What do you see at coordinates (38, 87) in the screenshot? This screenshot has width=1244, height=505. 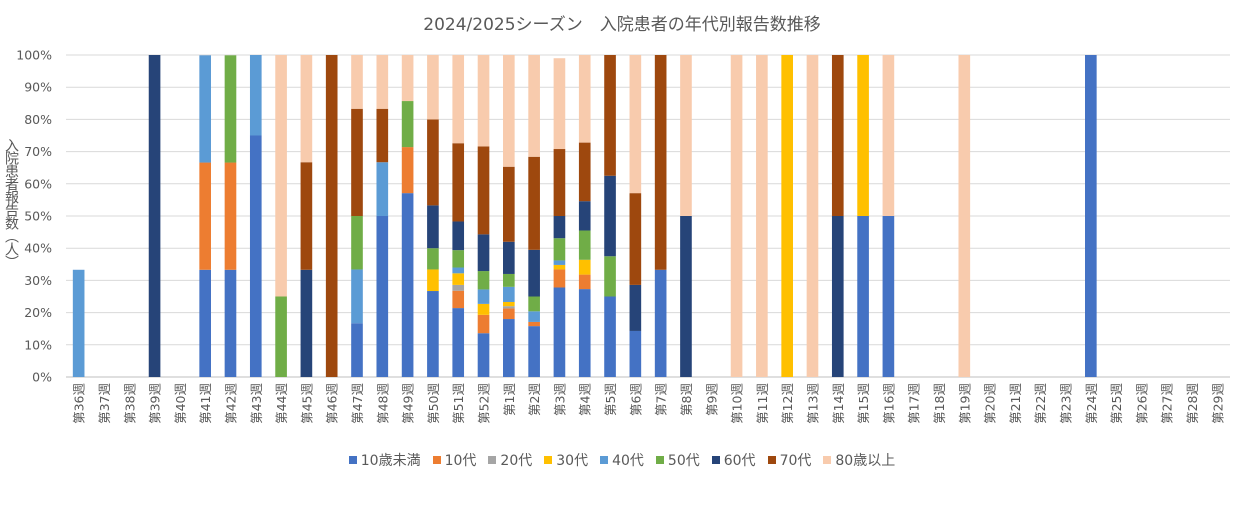 I see `y-tick-label: 90%` at bounding box center [38, 87].